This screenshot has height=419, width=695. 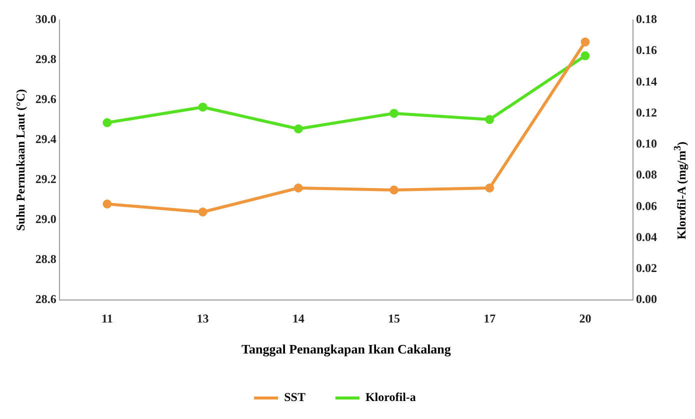 What do you see at coordinates (346, 349) in the screenshot?
I see `x-axis-title: Tanggal Penangkapan Ikan Cakalang` at bounding box center [346, 349].